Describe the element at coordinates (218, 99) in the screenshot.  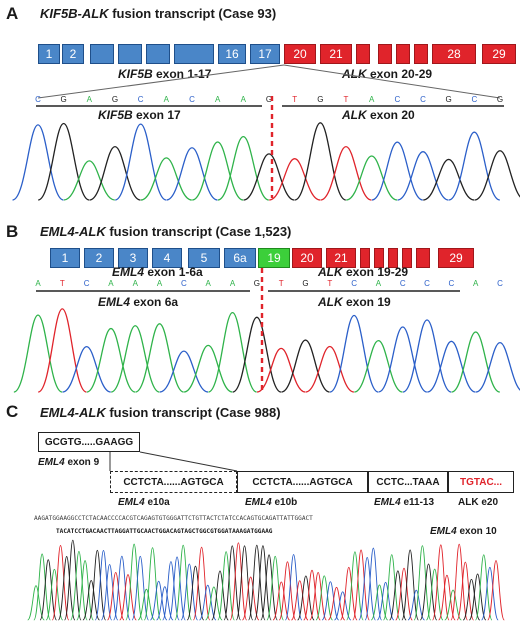
I see `panel-a-trace-base-7: A` at that location.